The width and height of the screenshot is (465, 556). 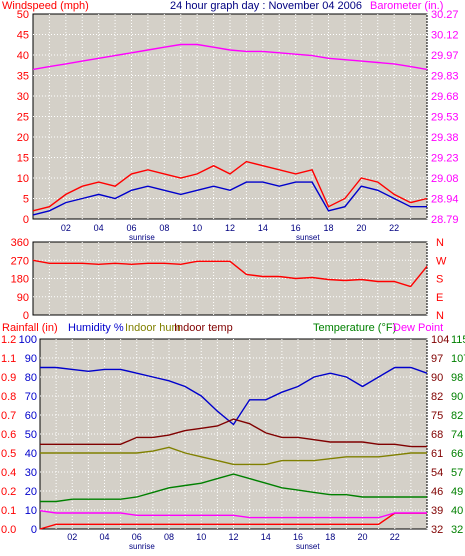 What do you see at coordinates (234, 396) in the screenshot?
I see `humidity-line` at bounding box center [234, 396].